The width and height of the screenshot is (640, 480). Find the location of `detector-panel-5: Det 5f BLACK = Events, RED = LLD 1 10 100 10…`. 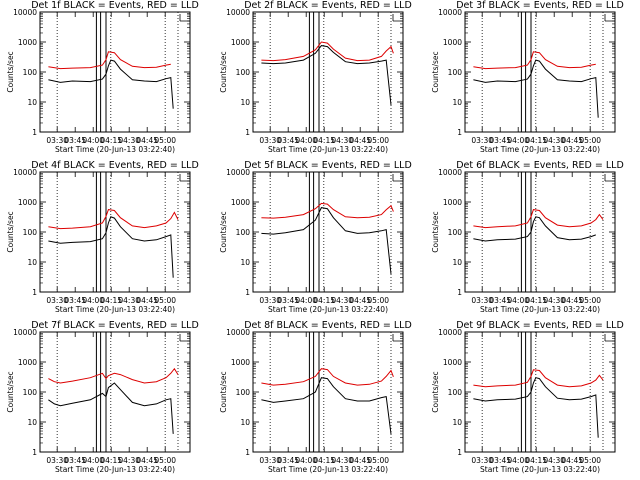

detector-panel-5: Det 5f BLACK = Events, RED = LLD 1 10 100 10… is located at coordinates (315, 237).